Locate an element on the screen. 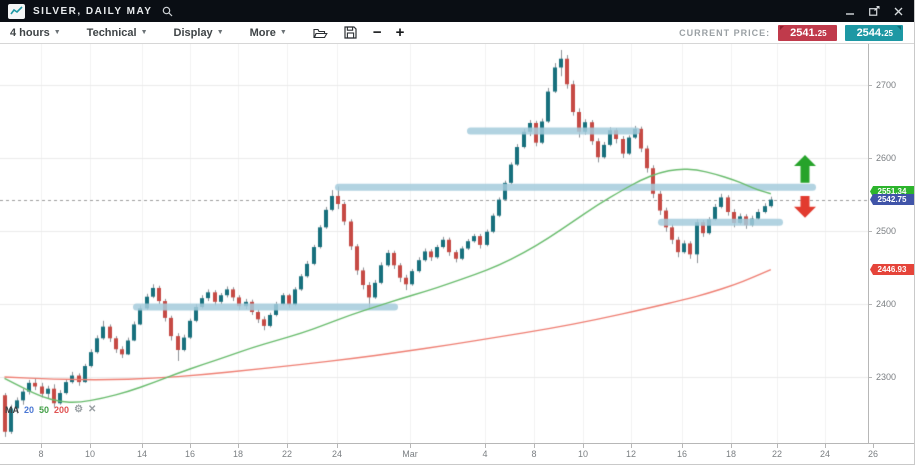 The height and width of the screenshot is (465, 915). ask-tick-icon is located at coordinates (899, 27).